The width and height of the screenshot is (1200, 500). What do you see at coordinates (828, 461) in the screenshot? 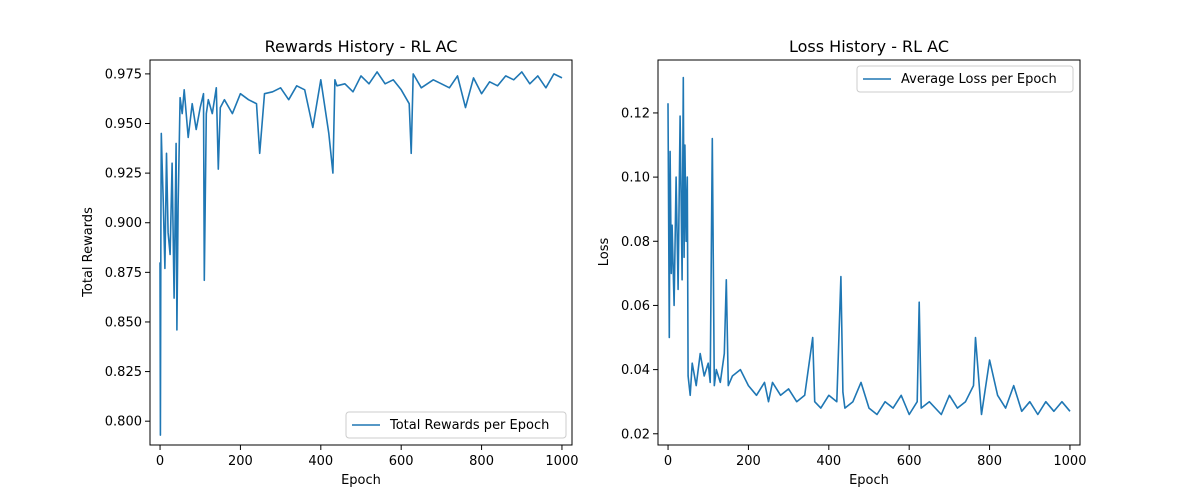
I see `loss-x-tick-label: 400` at bounding box center [828, 461].